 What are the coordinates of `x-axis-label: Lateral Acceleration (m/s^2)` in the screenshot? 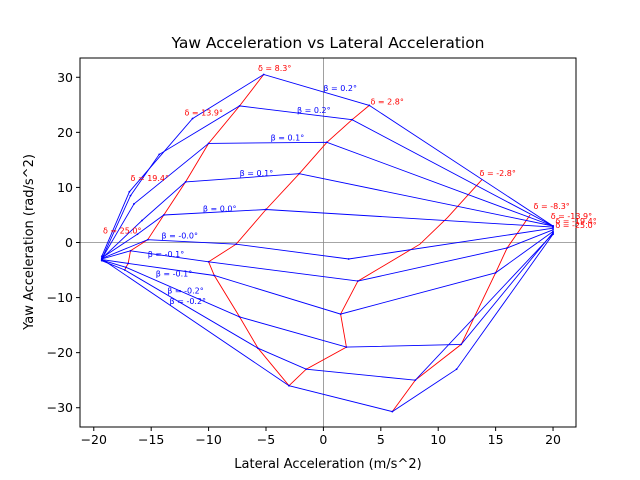 It's located at (327, 464).